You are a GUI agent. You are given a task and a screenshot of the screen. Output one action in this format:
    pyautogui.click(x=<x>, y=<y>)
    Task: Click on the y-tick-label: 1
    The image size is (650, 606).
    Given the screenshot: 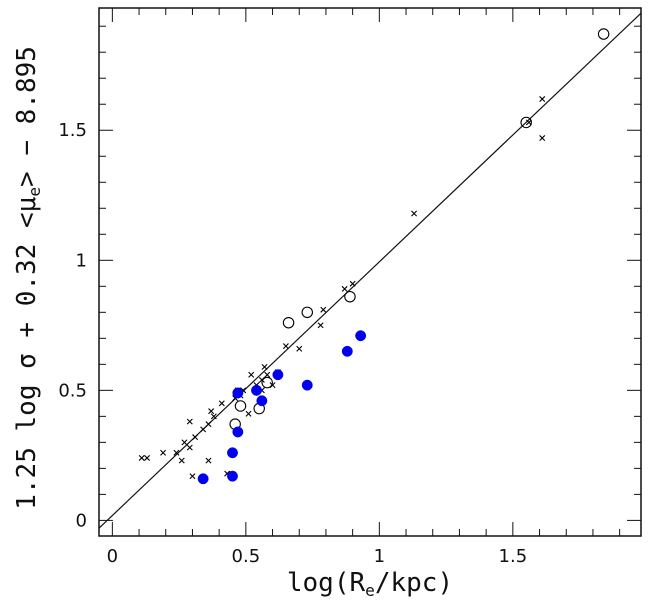 What is the action you would take?
    pyautogui.click(x=81, y=260)
    